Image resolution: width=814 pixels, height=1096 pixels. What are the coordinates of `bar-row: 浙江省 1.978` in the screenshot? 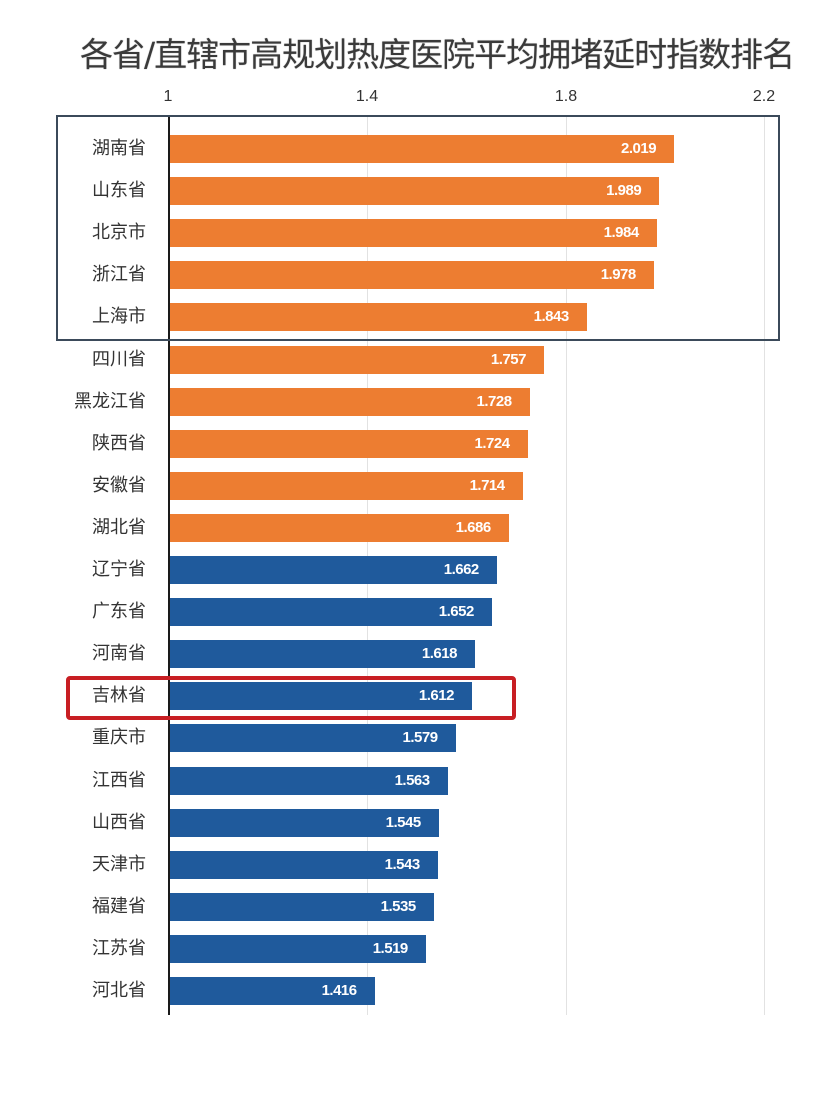 It's located at (407, 275).